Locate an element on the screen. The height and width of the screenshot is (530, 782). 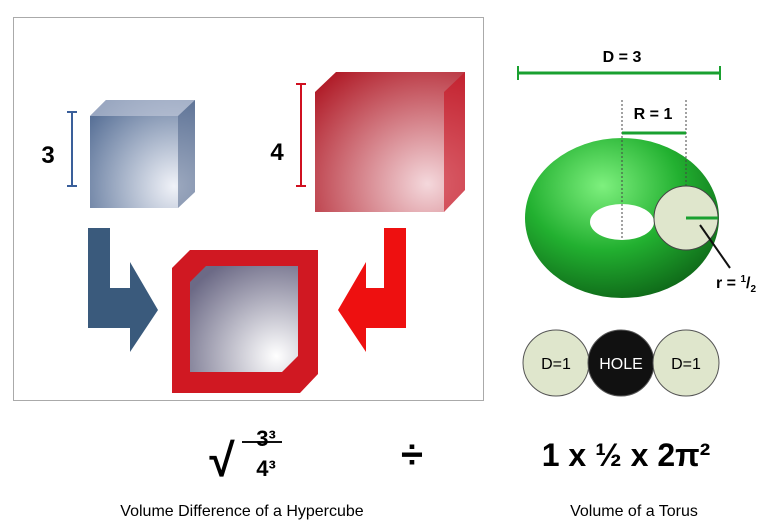
pointer is located at coordinates (715, 246).